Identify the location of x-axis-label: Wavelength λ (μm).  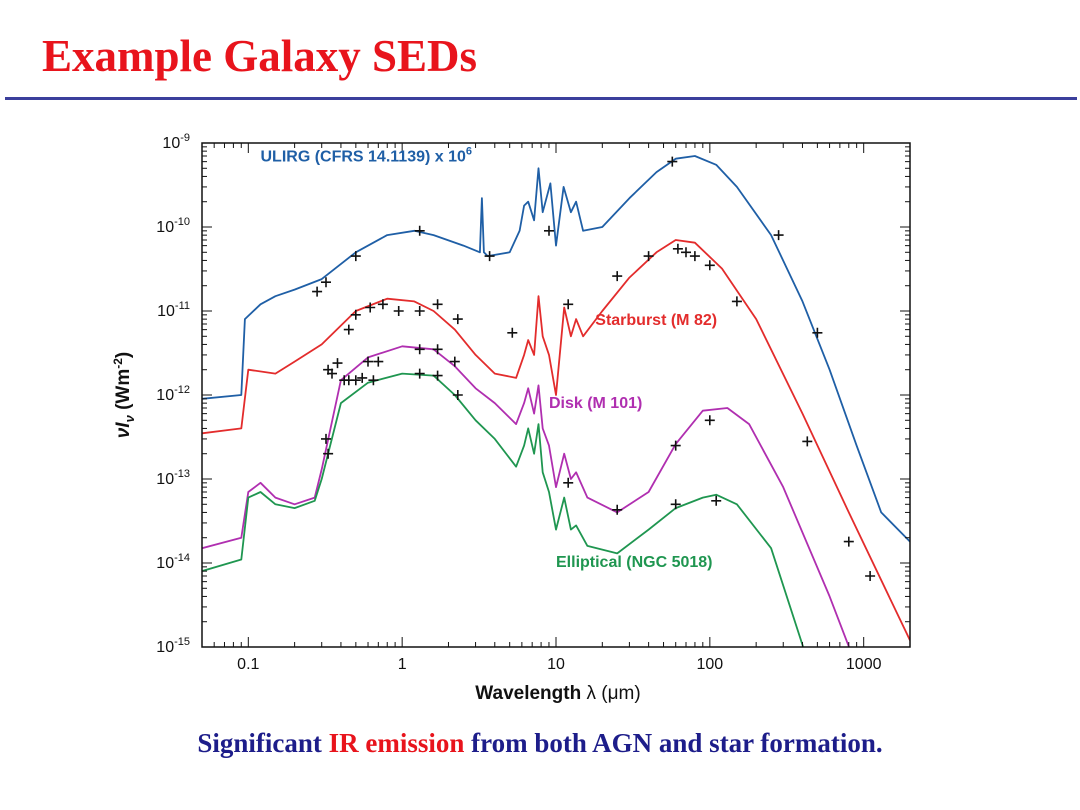
(557, 693).